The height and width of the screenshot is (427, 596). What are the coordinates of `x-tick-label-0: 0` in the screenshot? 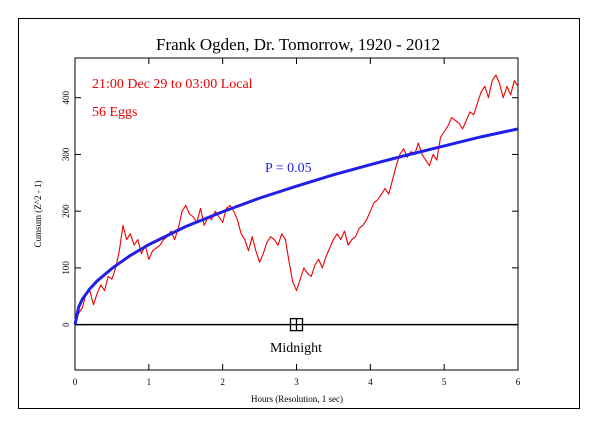 It's located at (75, 382).